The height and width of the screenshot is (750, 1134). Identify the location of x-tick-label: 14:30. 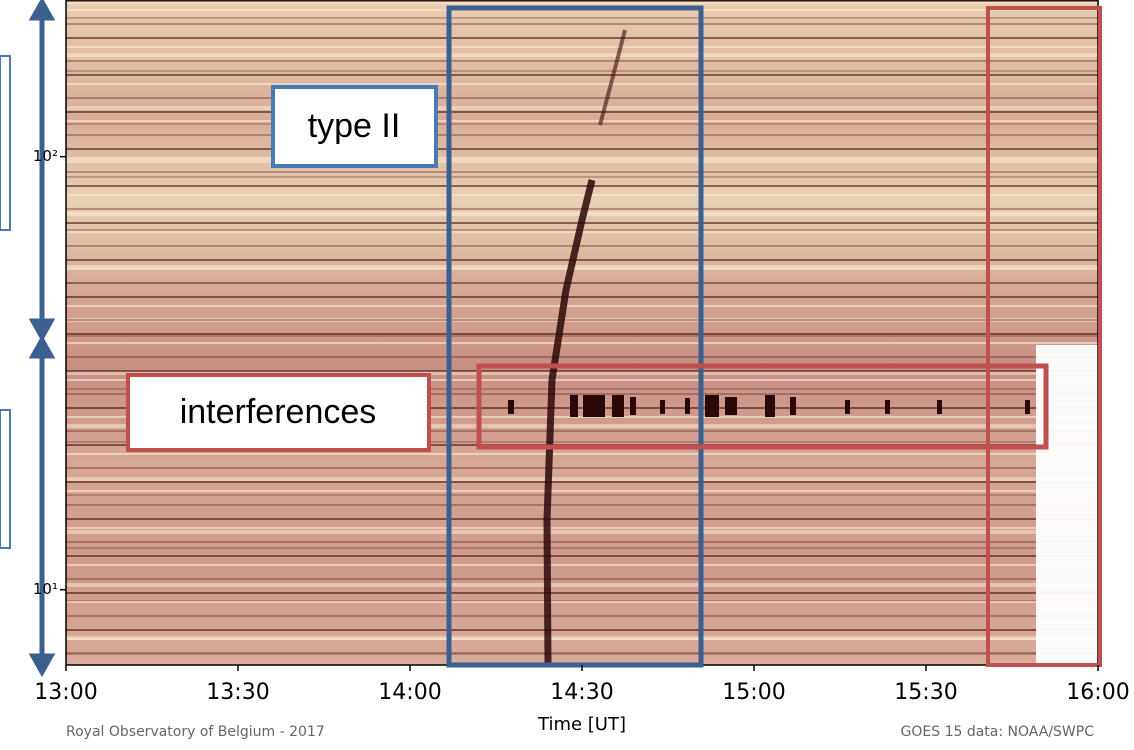
(581, 692).